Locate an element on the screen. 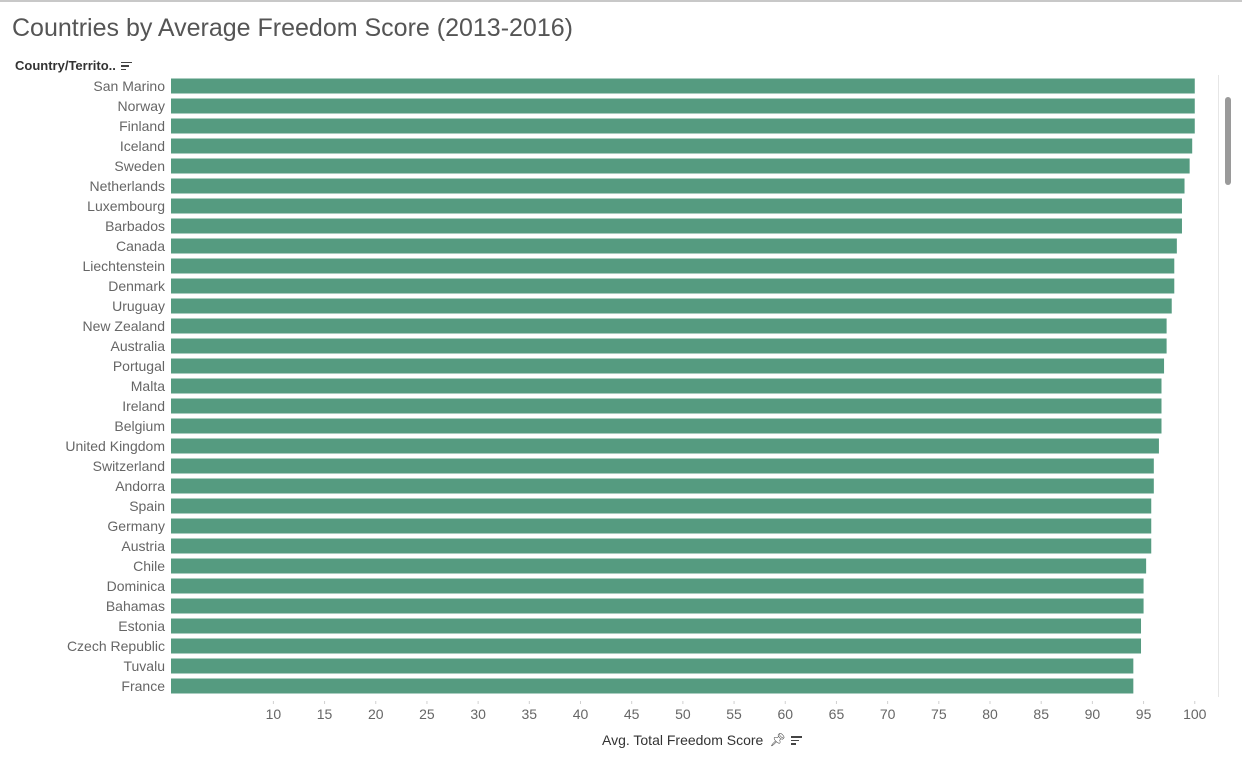 This screenshot has height=767, width=1242. category-label: Iceland is located at coordinates (142, 146).